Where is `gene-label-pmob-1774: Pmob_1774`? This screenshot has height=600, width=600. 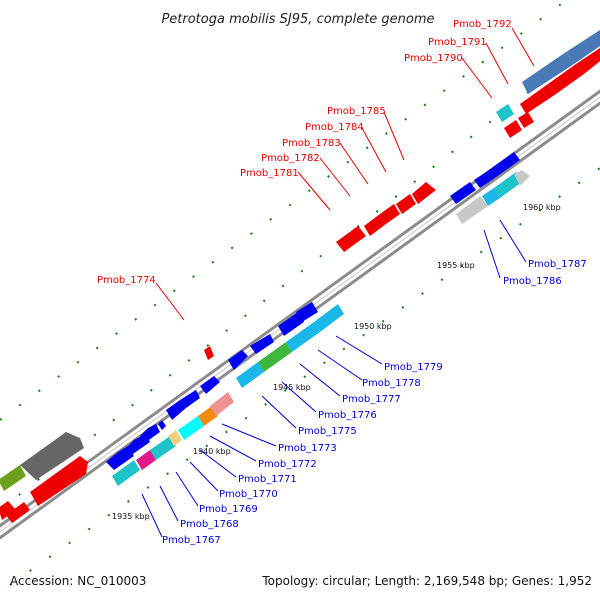 gene-label-pmob-1774: Pmob_1774 is located at coordinates (126, 280).